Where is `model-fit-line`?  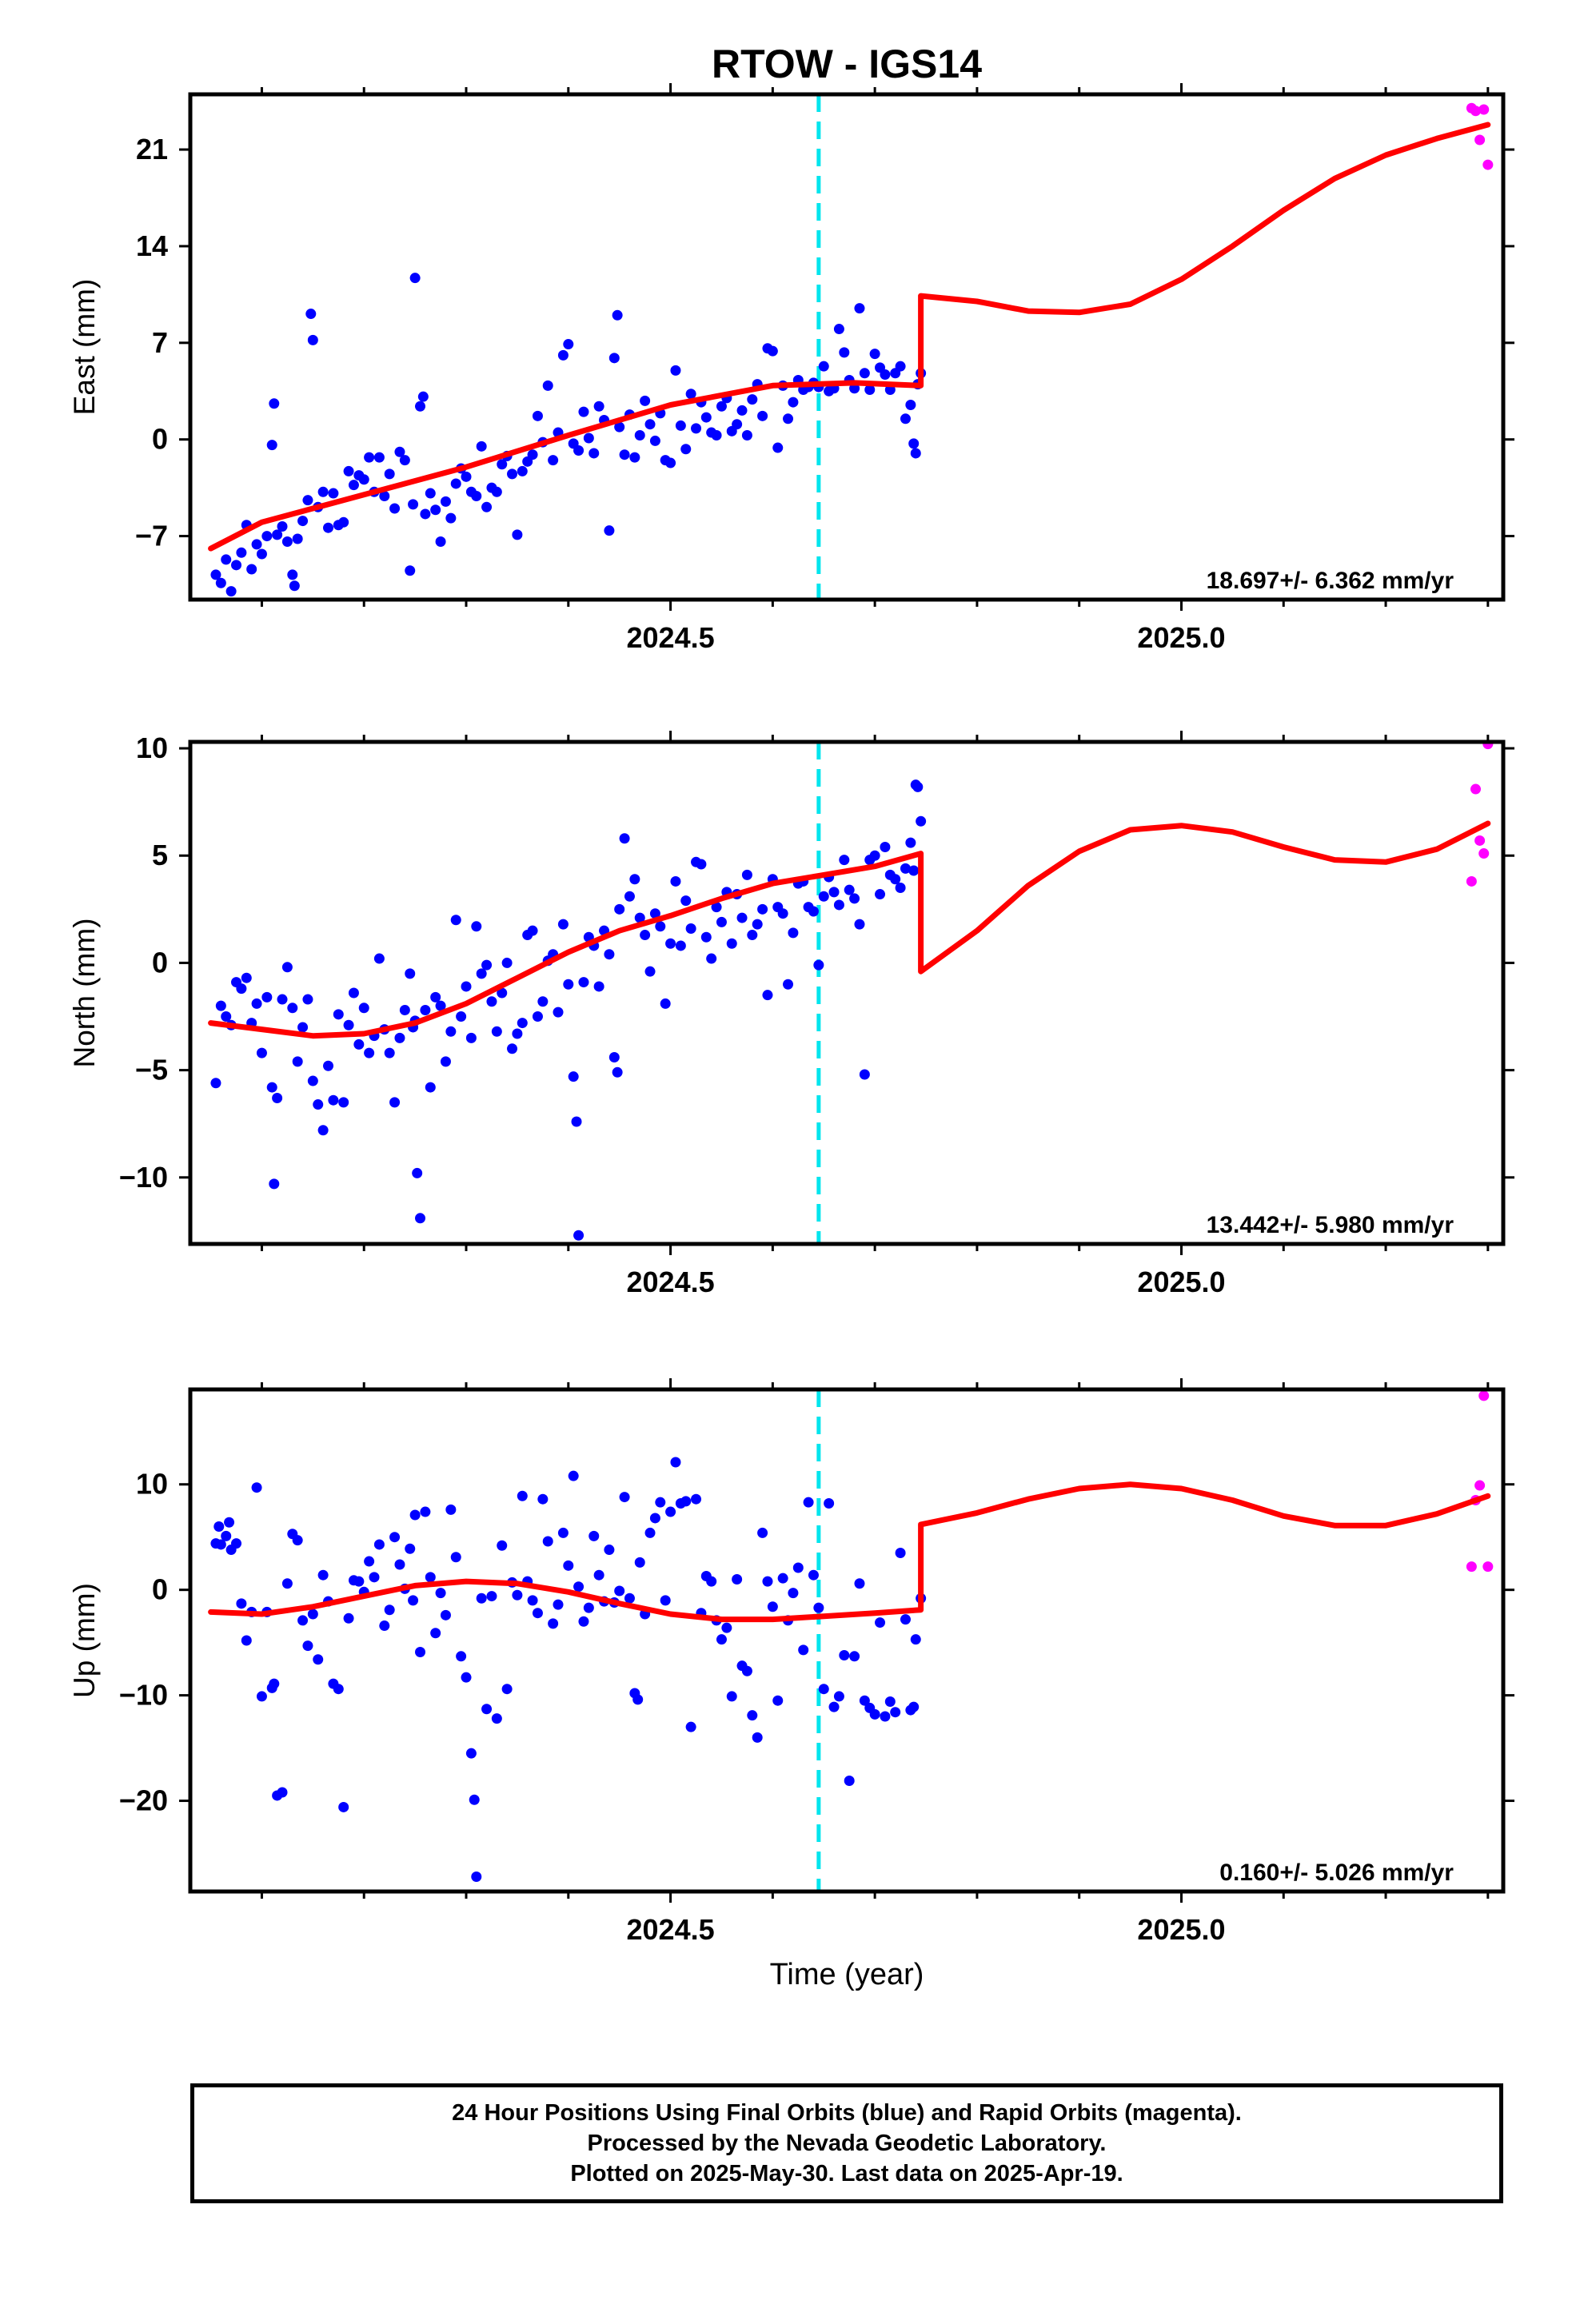 model-fit-line is located at coordinates (850, 930).